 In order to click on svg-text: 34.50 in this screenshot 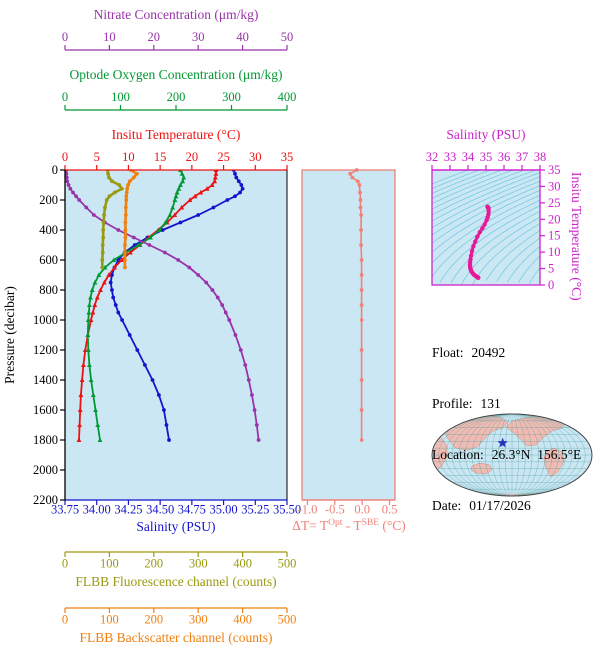, I will do `click(160, 510)`.